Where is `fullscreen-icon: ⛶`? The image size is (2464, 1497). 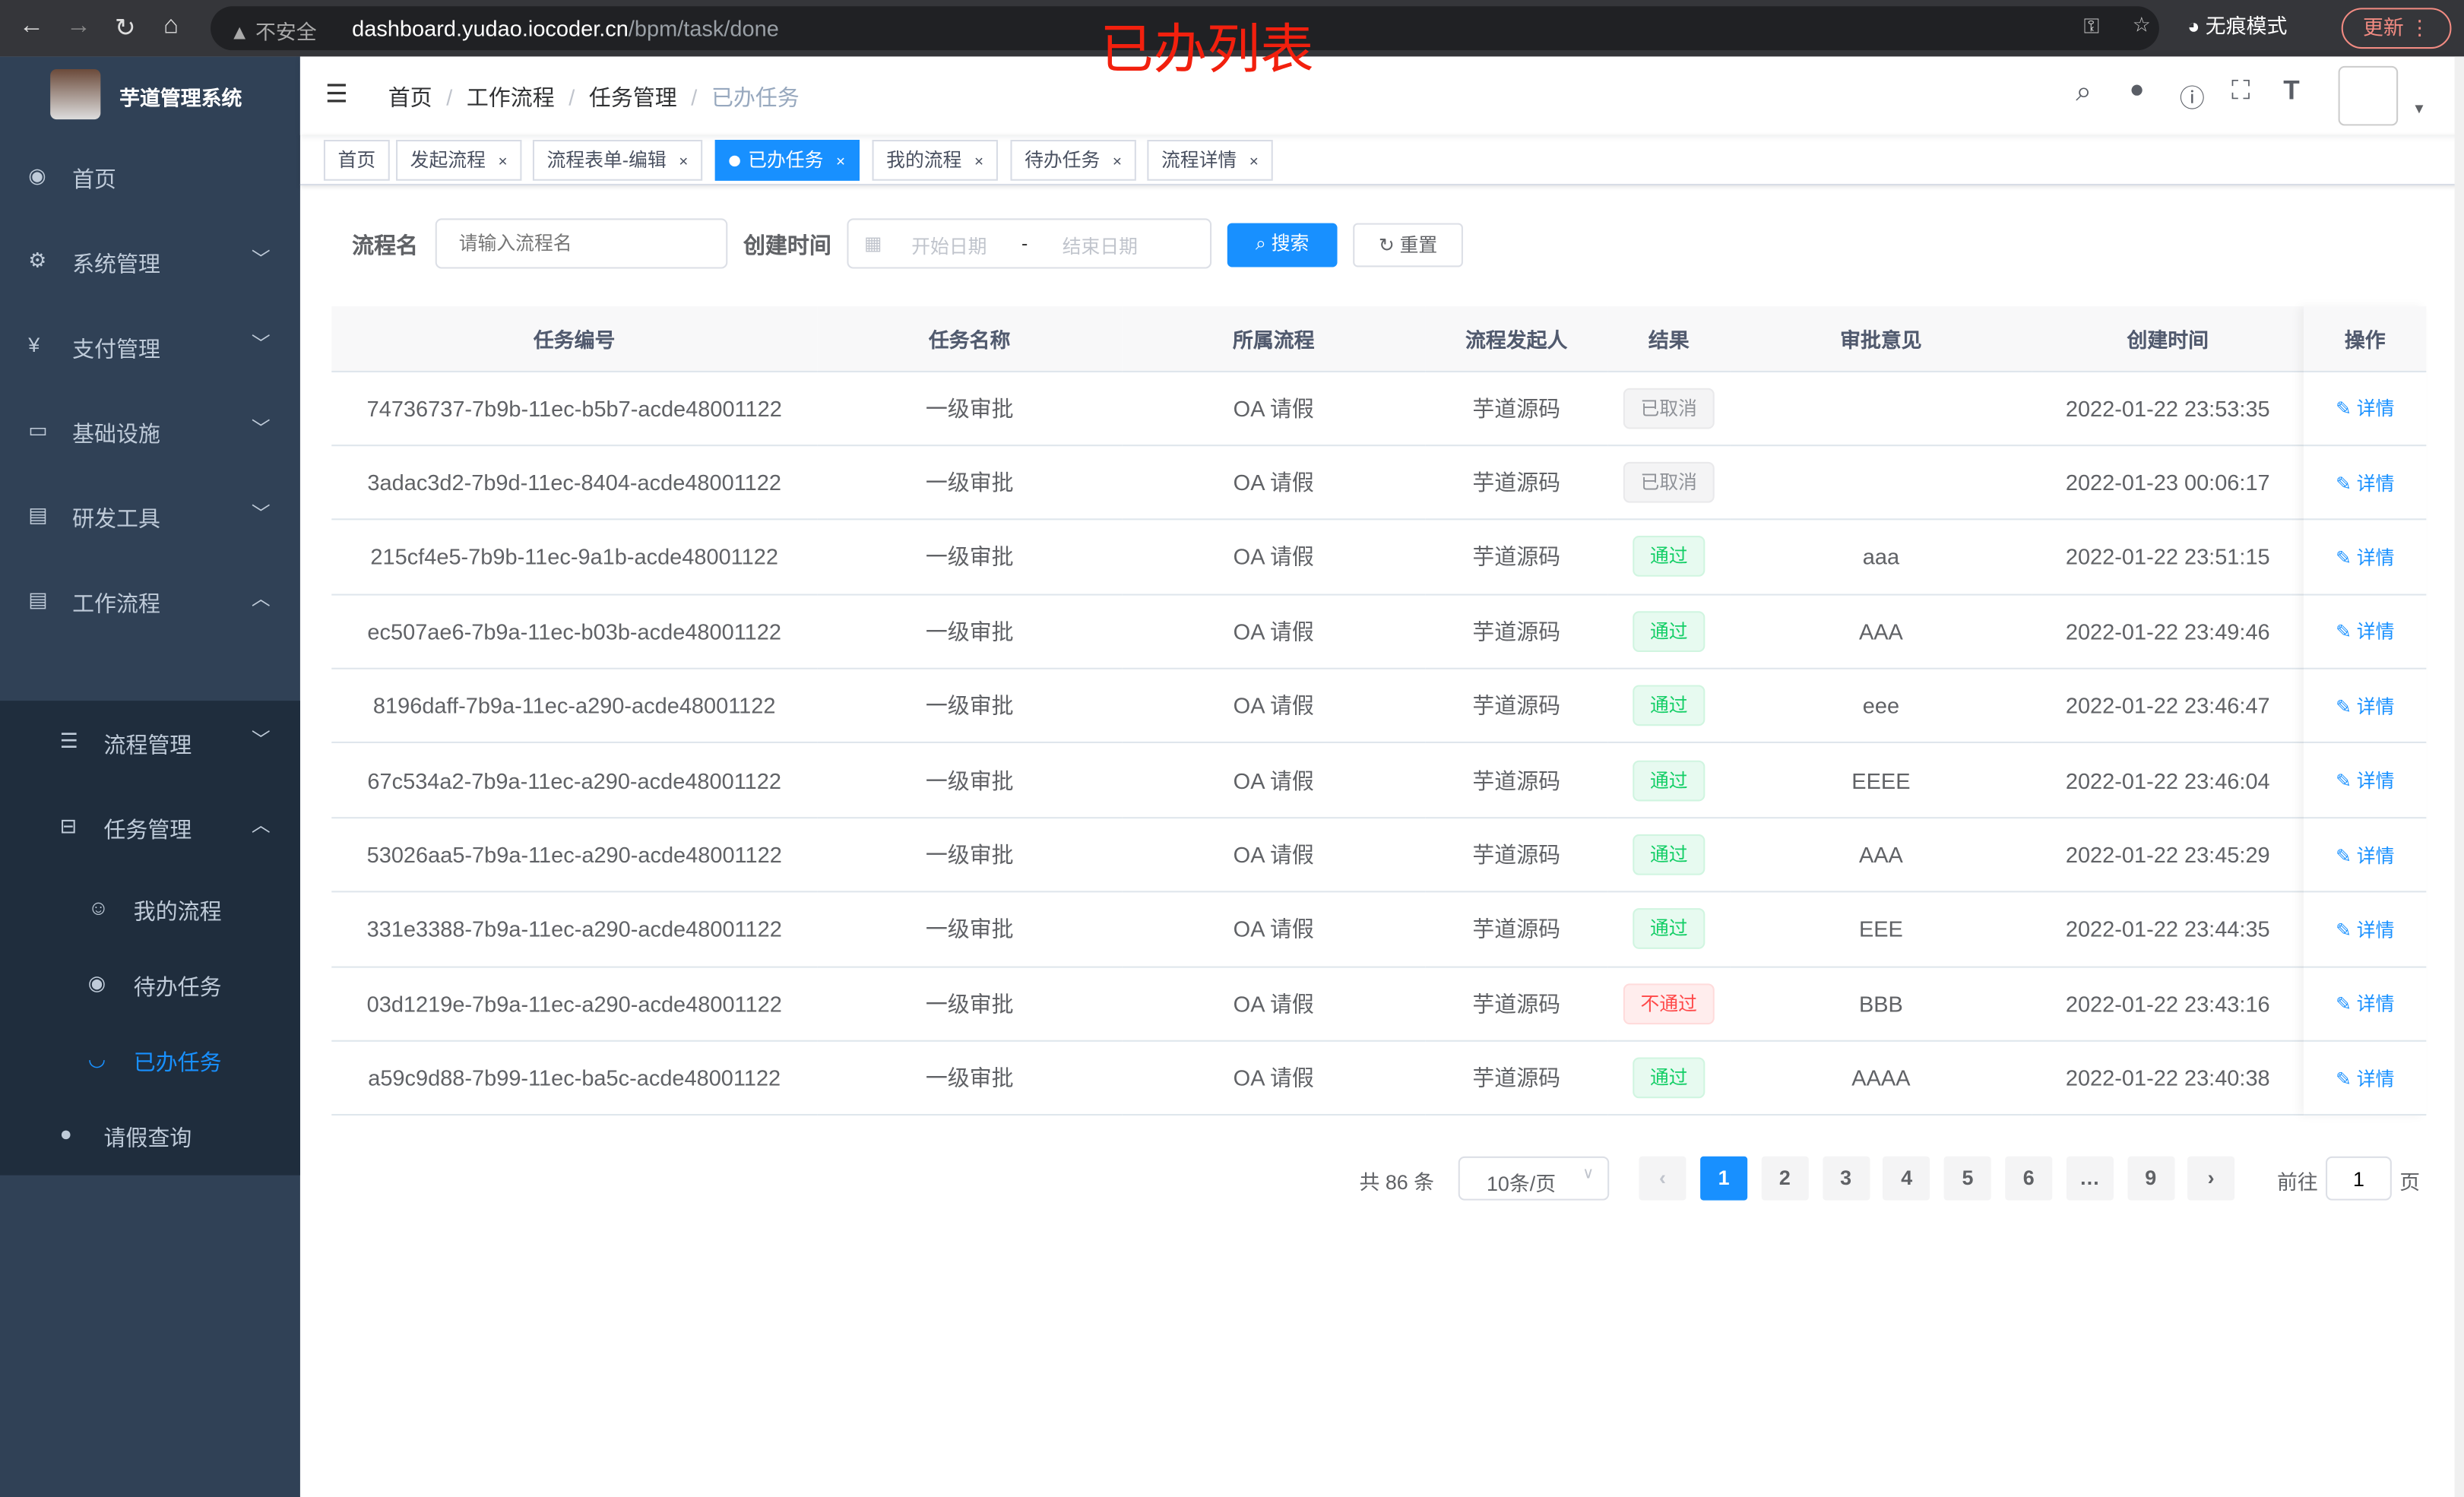 fullscreen-icon: ⛶ is located at coordinates (2240, 90).